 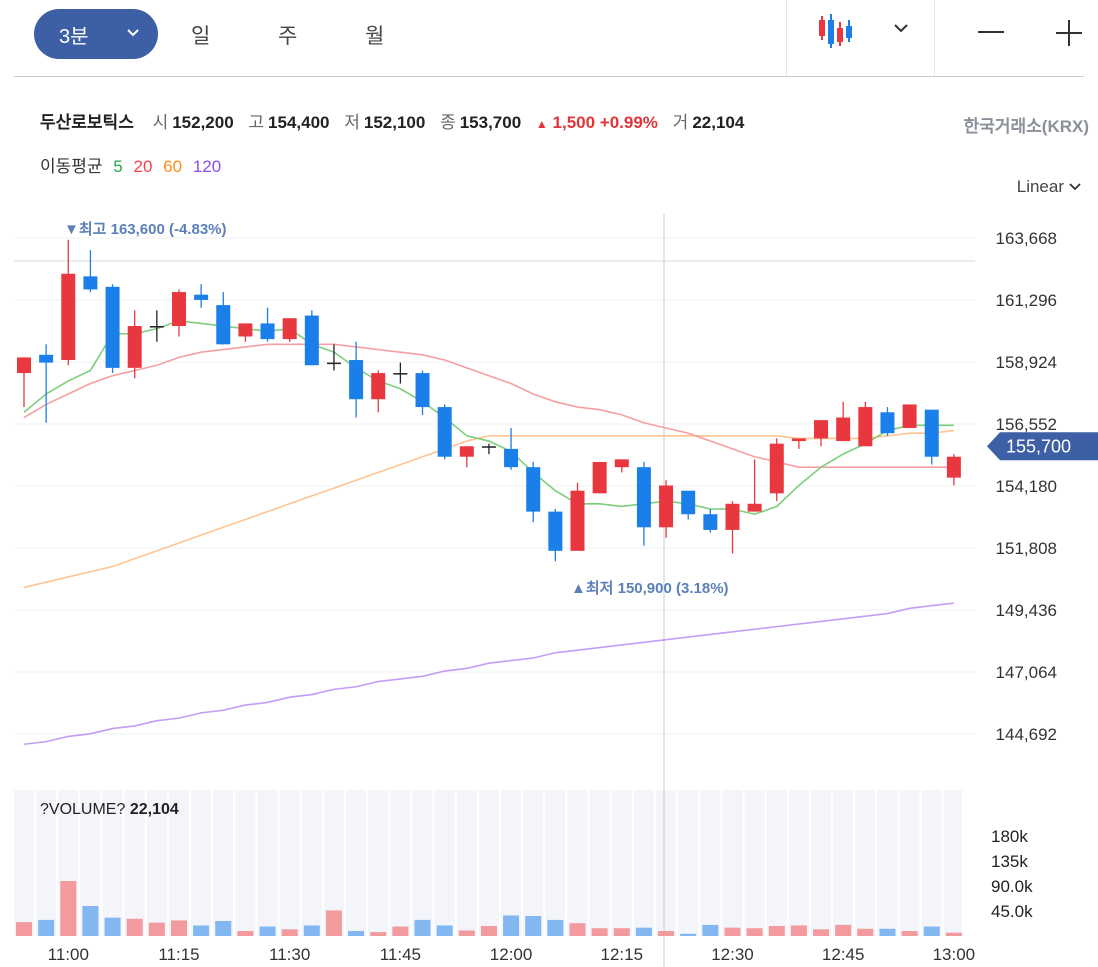 What do you see at coordinates (549, 76) in the screenshot?
I see `toolbar-divider-line` at bounding box center [549, 76].